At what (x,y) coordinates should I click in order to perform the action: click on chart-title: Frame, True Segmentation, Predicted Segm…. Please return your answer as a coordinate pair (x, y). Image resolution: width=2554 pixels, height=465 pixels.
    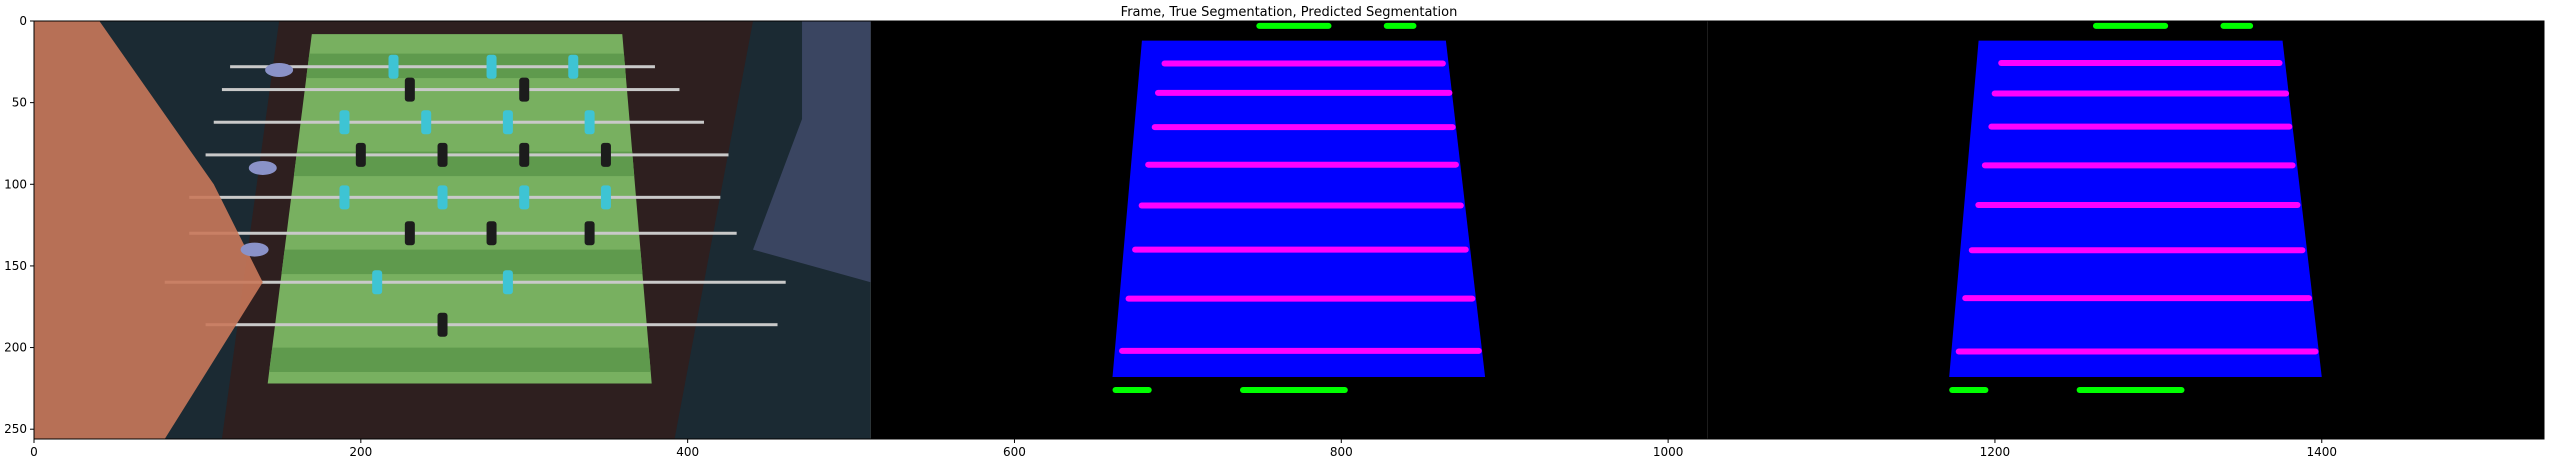
    Looking at the image, I should click on (1289, 12).